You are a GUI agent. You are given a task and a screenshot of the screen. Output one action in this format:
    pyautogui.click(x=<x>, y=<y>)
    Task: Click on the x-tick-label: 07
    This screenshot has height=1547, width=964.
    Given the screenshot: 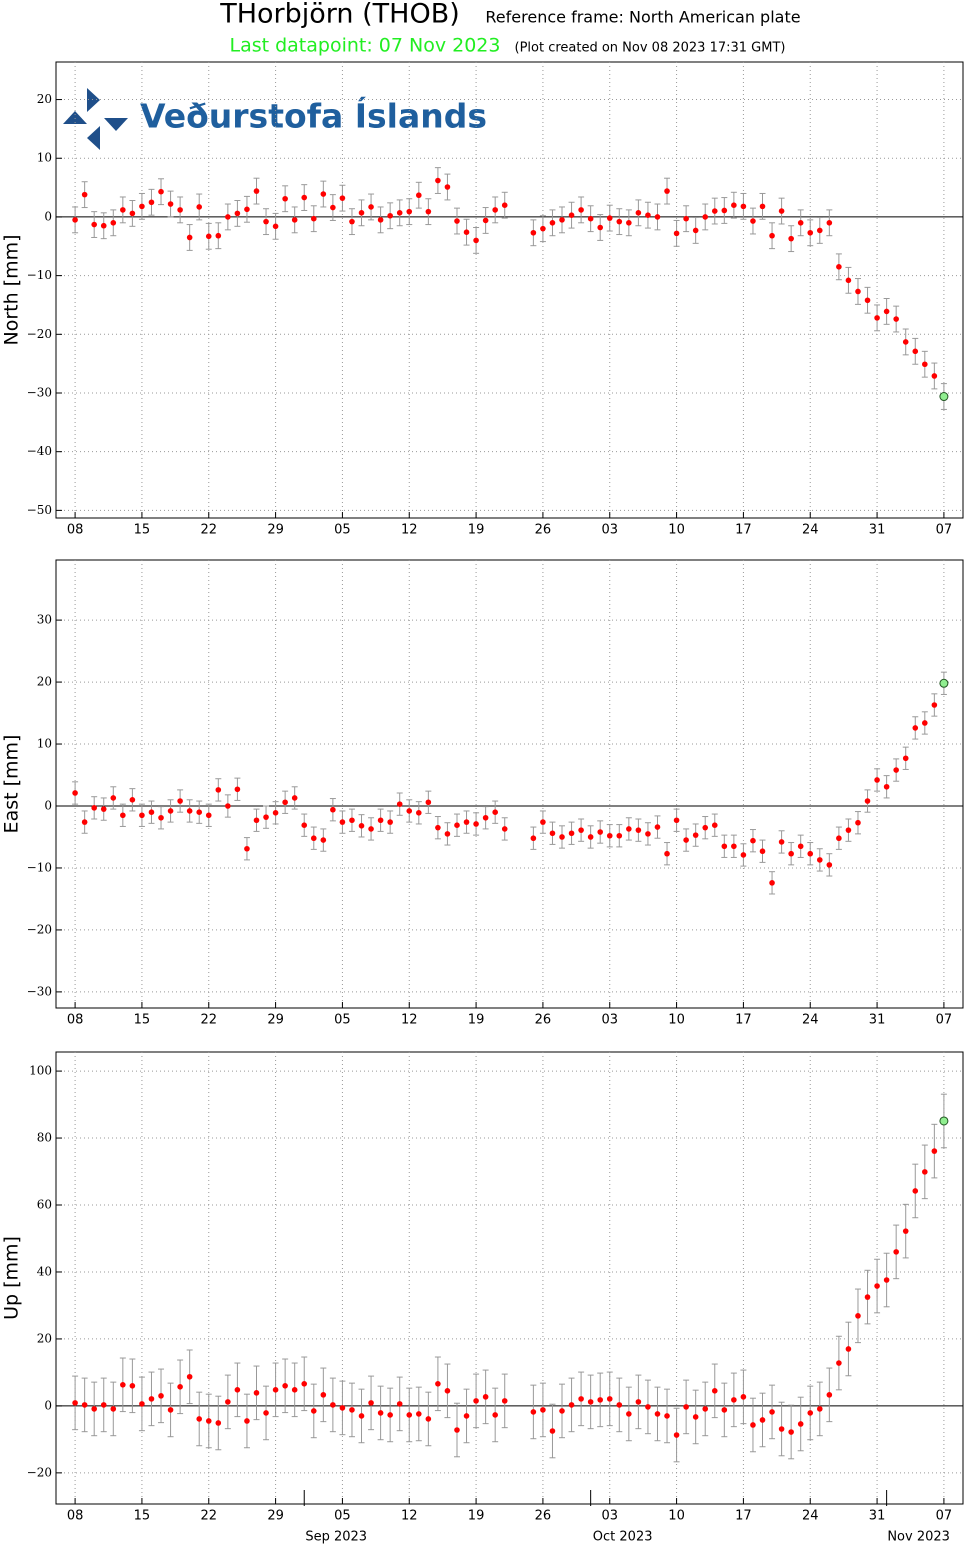 What is the action you would take?
    pyautogui.click(x=944, y=1516)
    